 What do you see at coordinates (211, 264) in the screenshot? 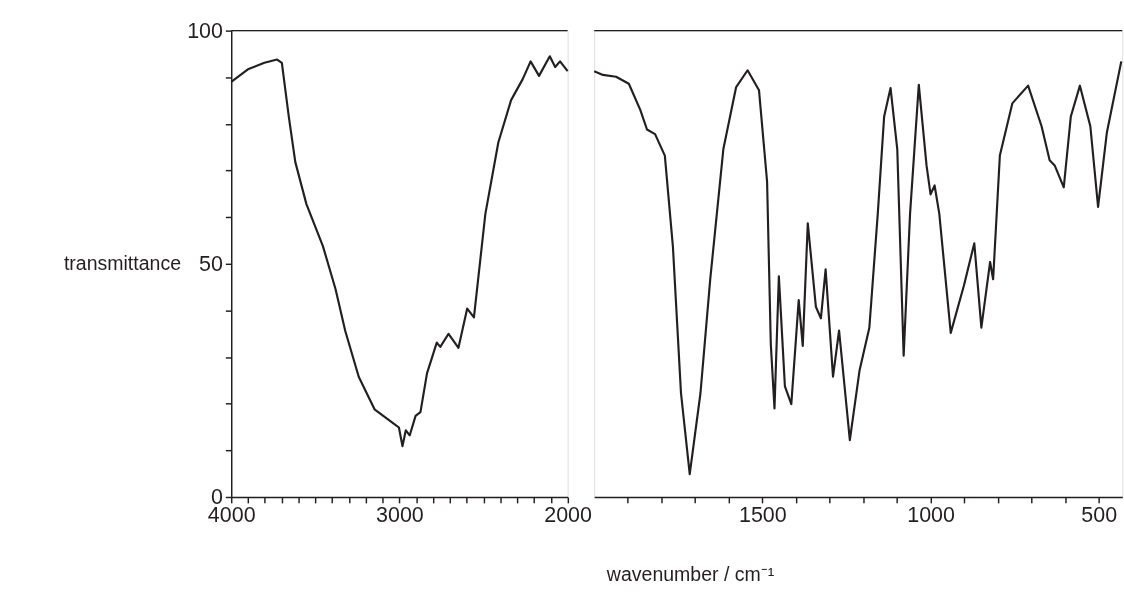
I see `y-tick-label: 50` at bounding box center [211, 264].